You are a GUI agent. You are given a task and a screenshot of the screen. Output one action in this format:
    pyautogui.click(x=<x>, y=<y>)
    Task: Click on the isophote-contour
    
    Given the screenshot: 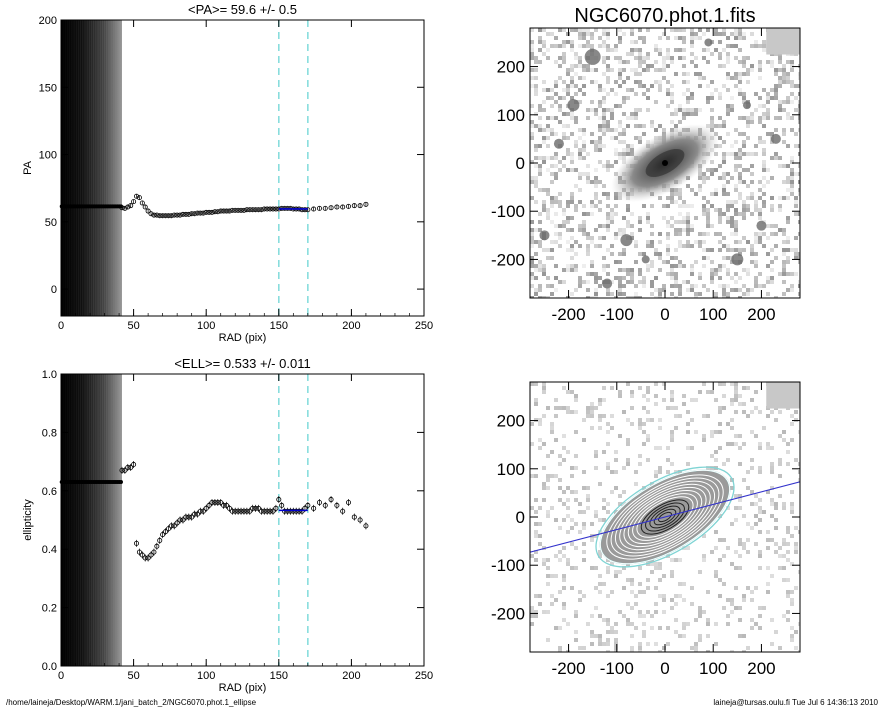 What is the action you would take?
    pyautogui.click(x=665, y=517)
    